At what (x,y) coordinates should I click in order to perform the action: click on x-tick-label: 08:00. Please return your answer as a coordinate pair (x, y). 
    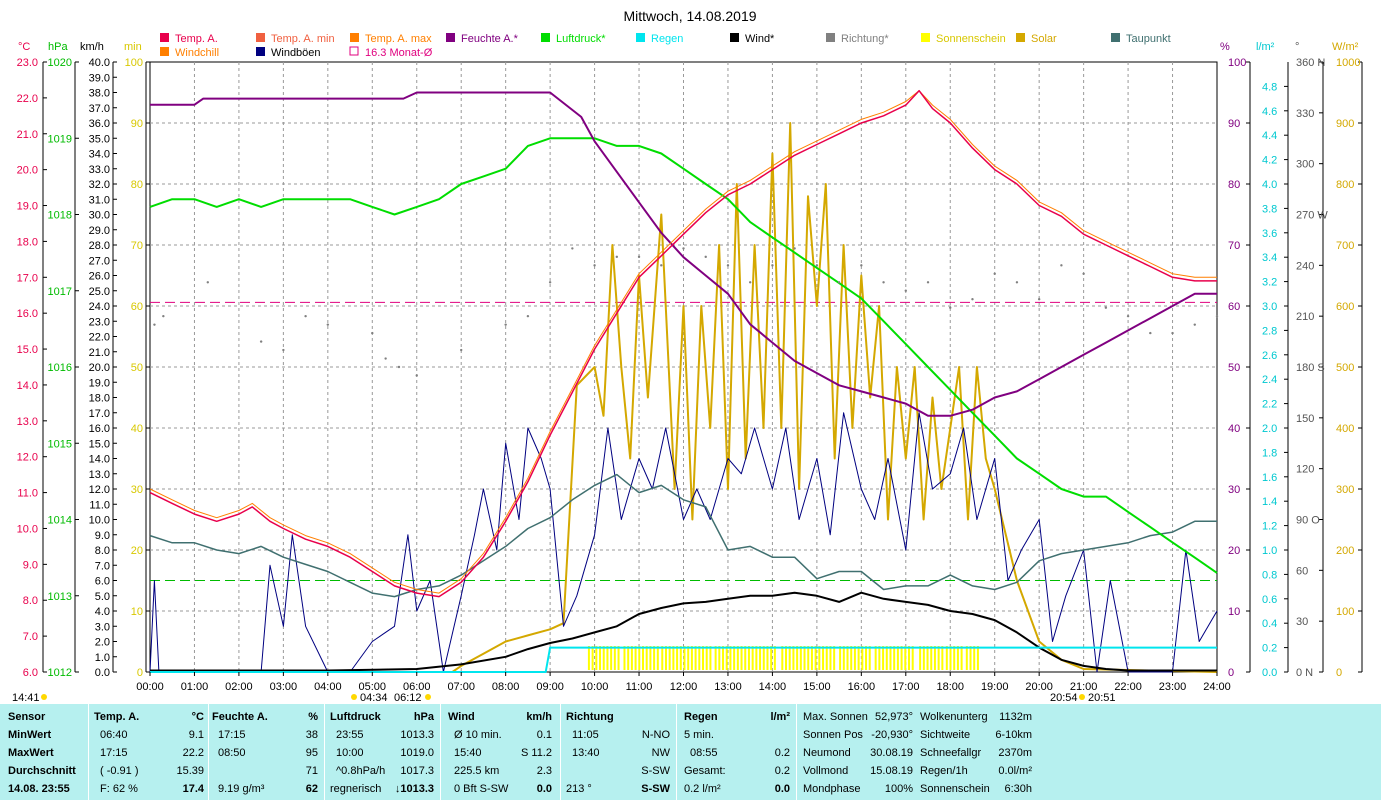
    Looking at the image, I should click on (506, 687).